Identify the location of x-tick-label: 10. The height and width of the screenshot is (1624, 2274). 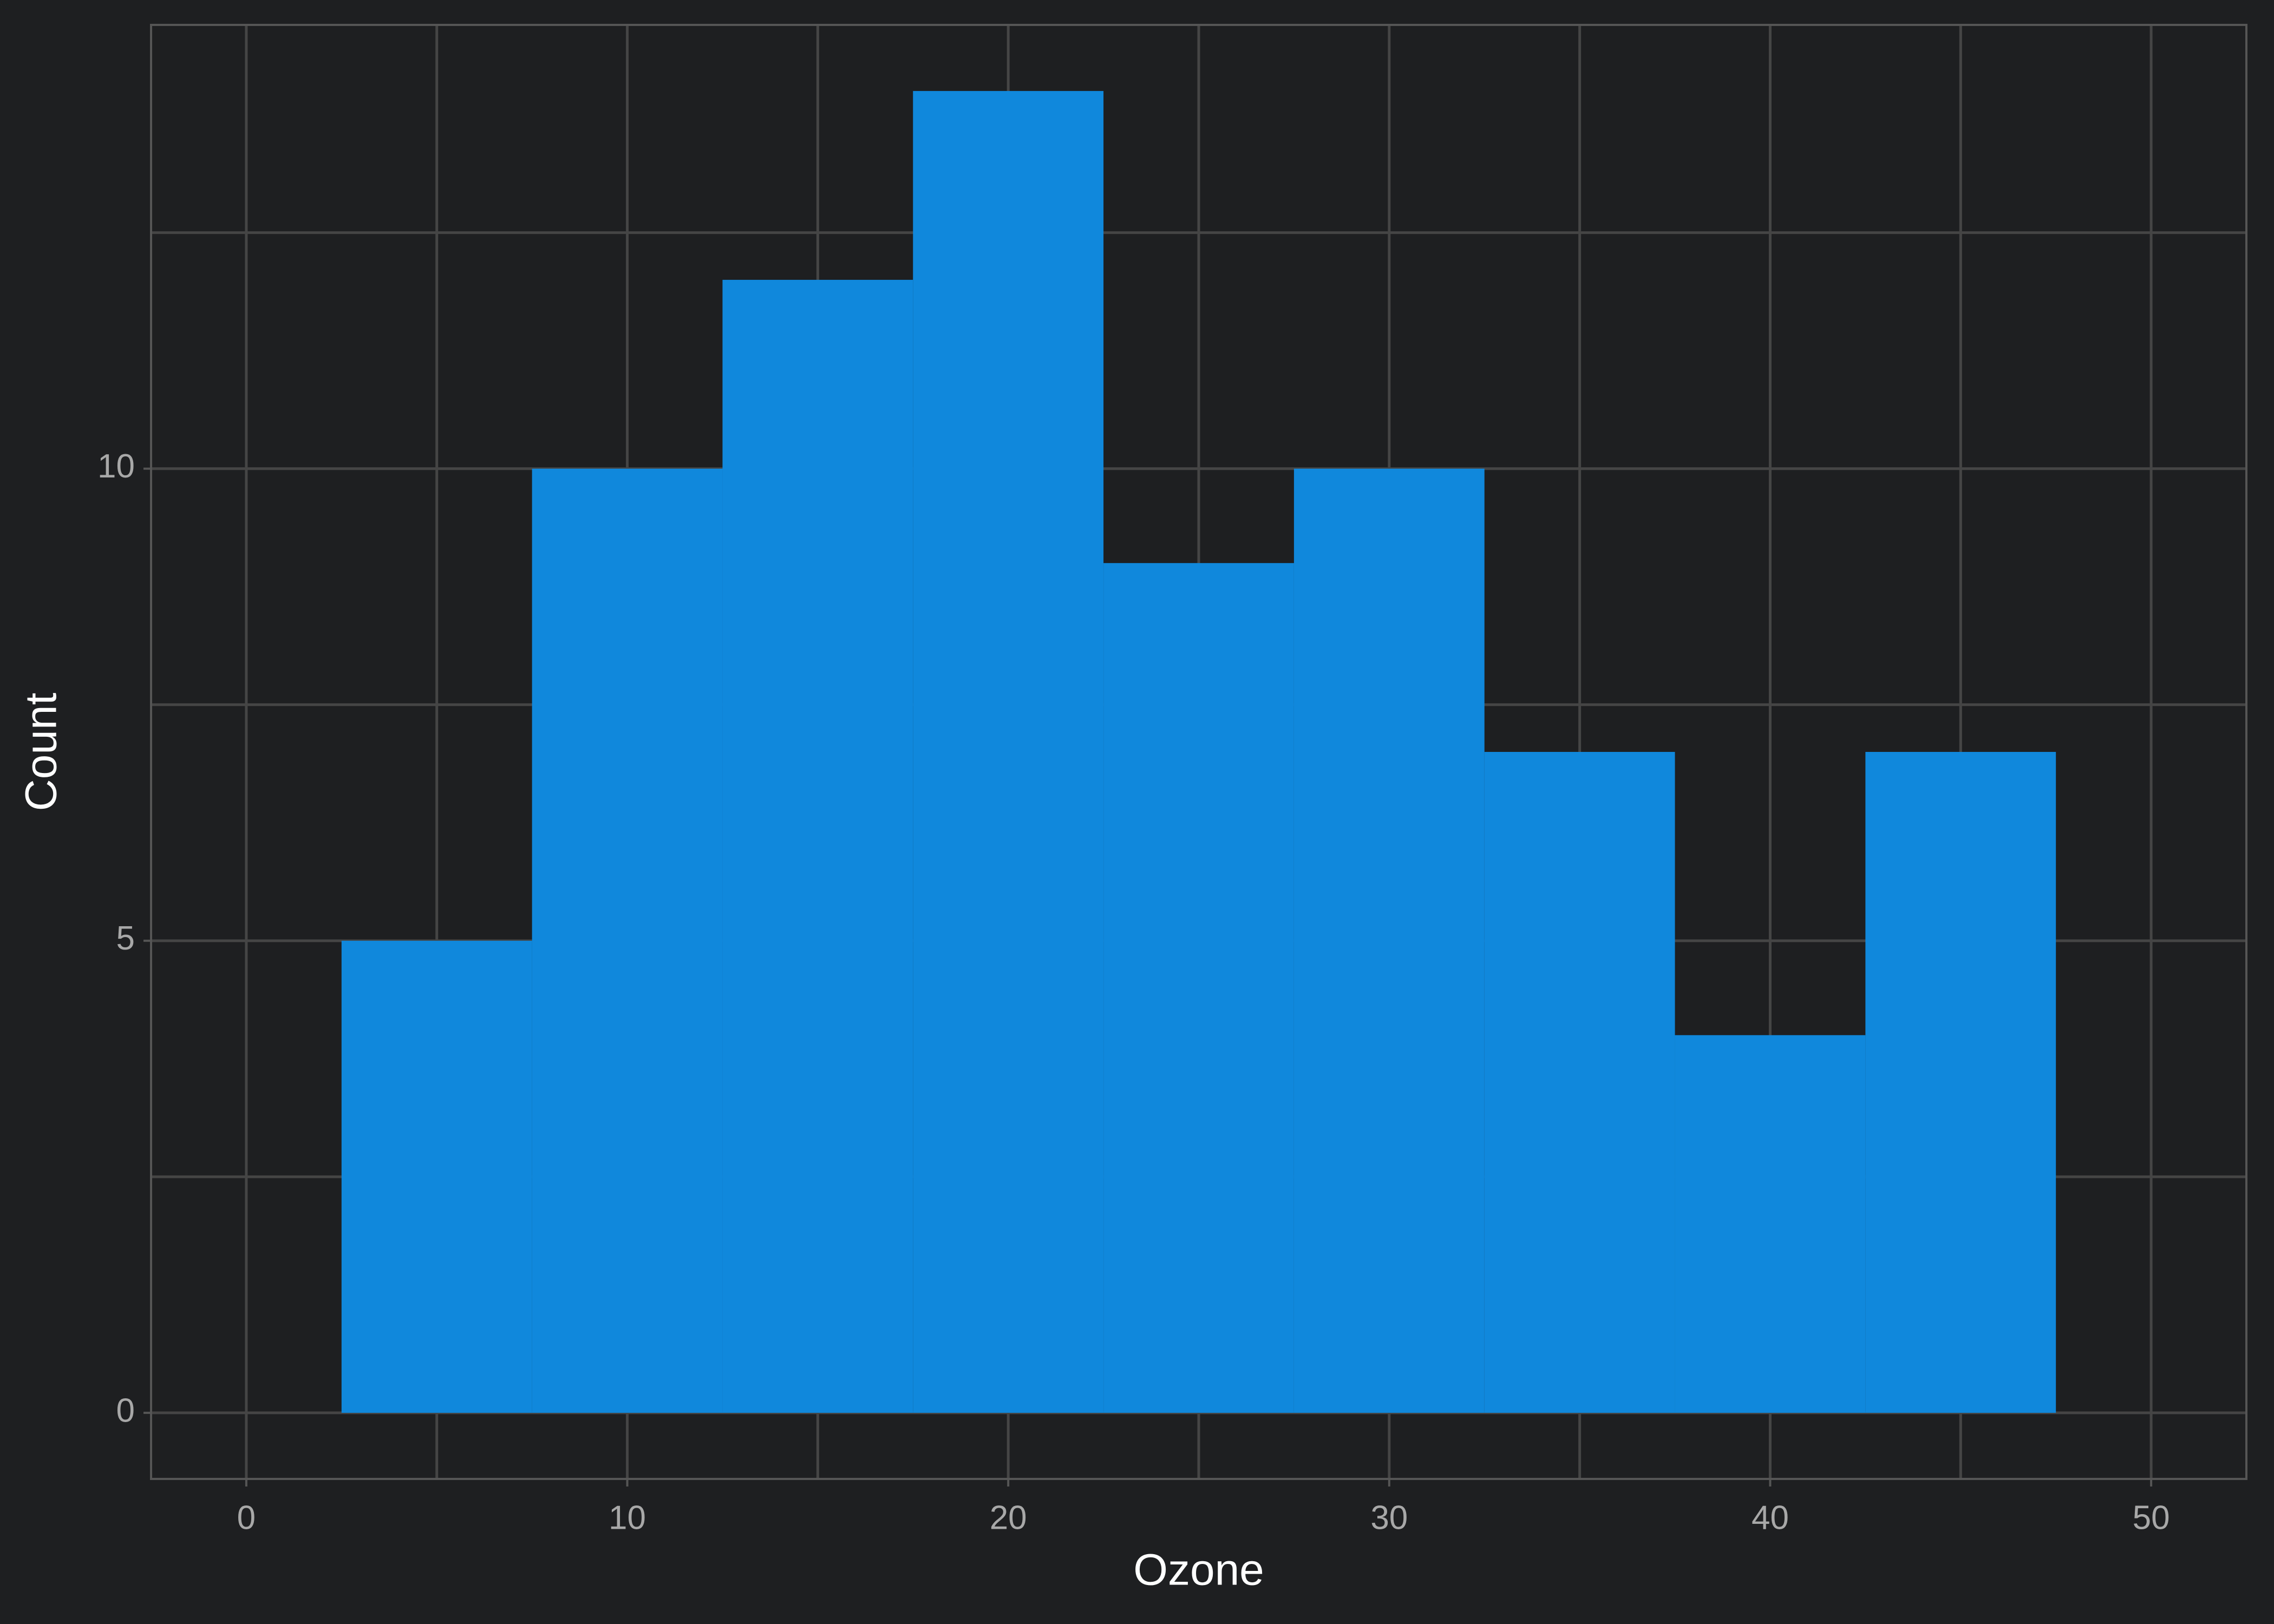
(628, 1518).